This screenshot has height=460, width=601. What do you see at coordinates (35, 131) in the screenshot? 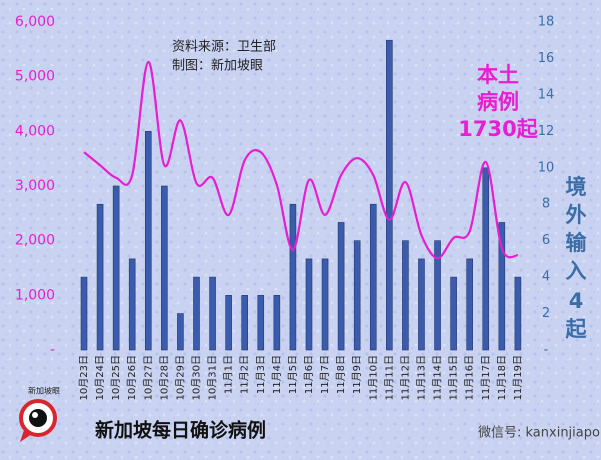
I see `y-tick-label: 4,000` at bounding box center [35, 131].